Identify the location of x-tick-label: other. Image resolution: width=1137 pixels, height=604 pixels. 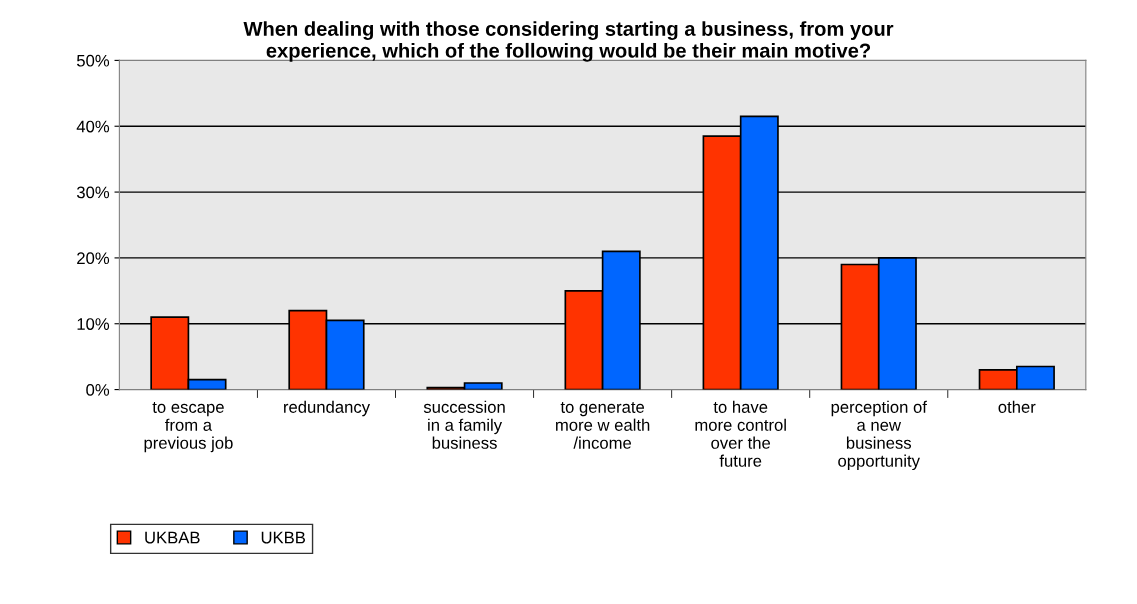
(1017, 406).